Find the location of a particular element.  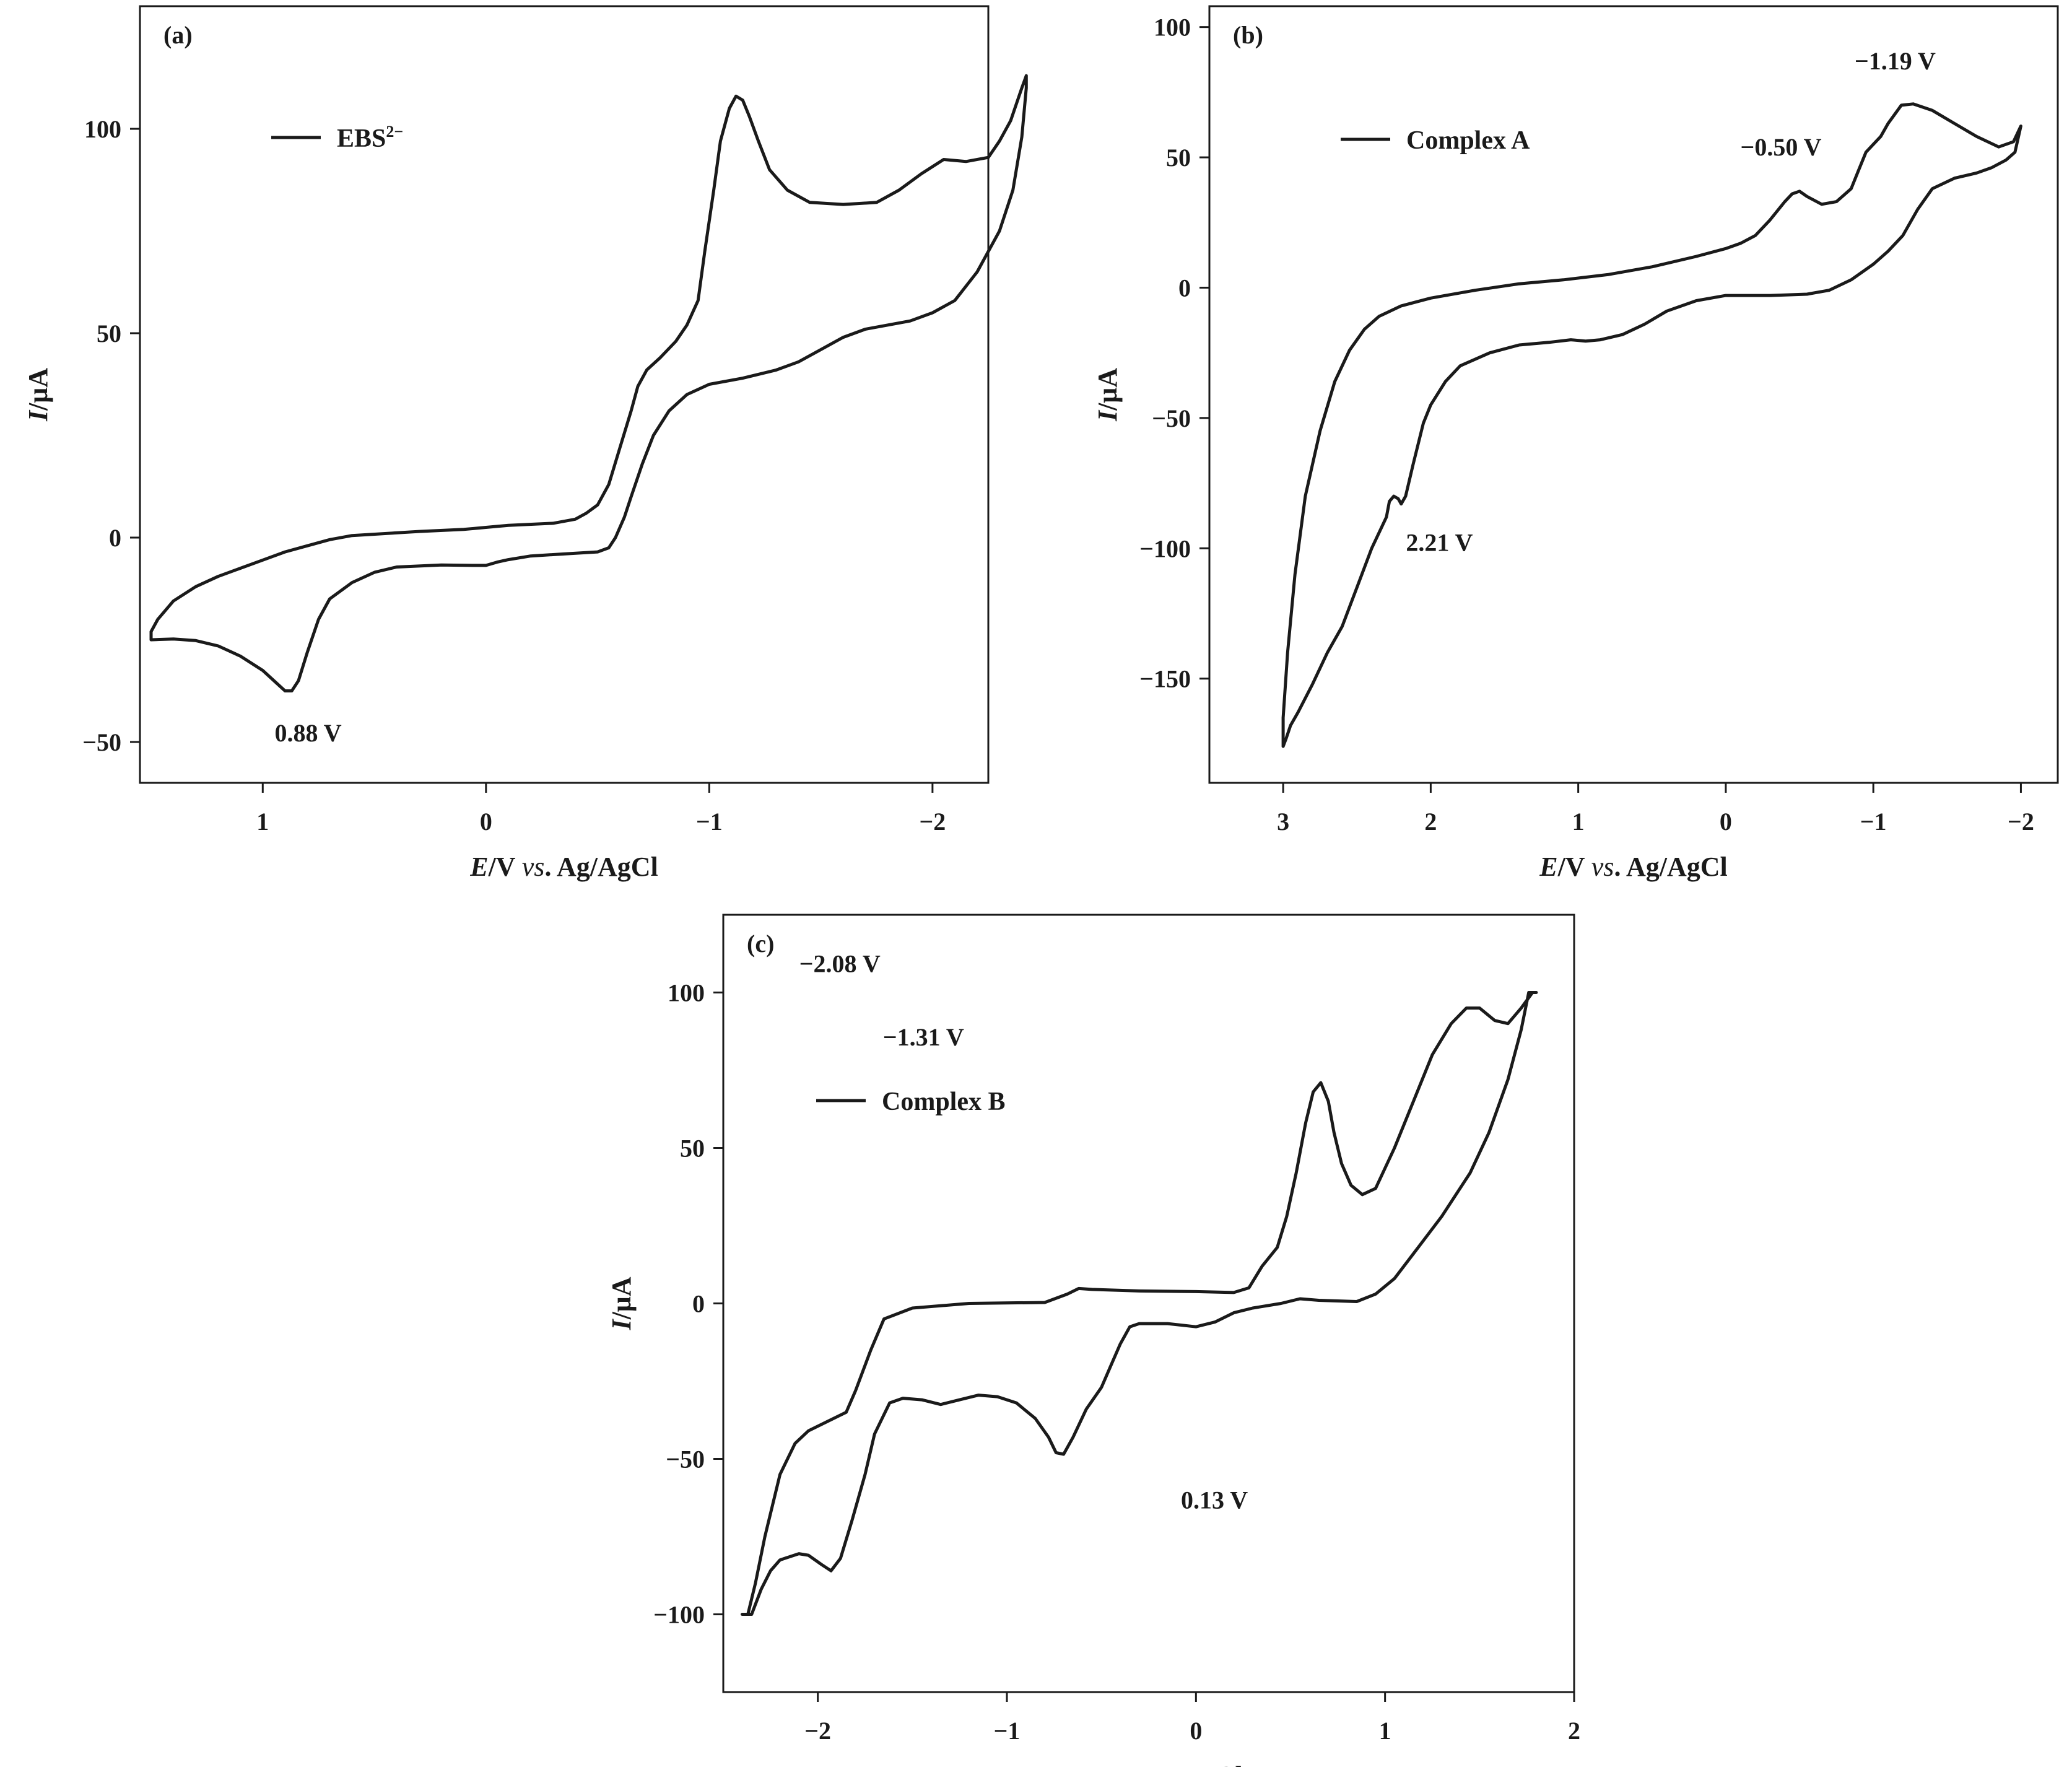

panel-label: (b) is located at coordinates (1248, 35).